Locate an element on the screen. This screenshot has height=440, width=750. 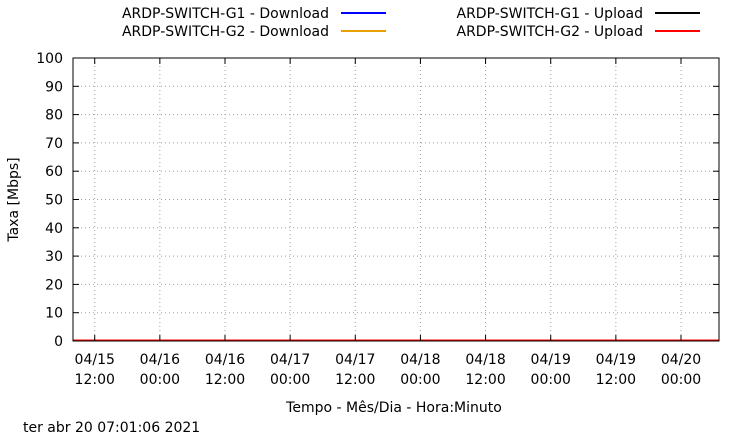
y-tick-label: 40 is located at coordinates (54, 229).